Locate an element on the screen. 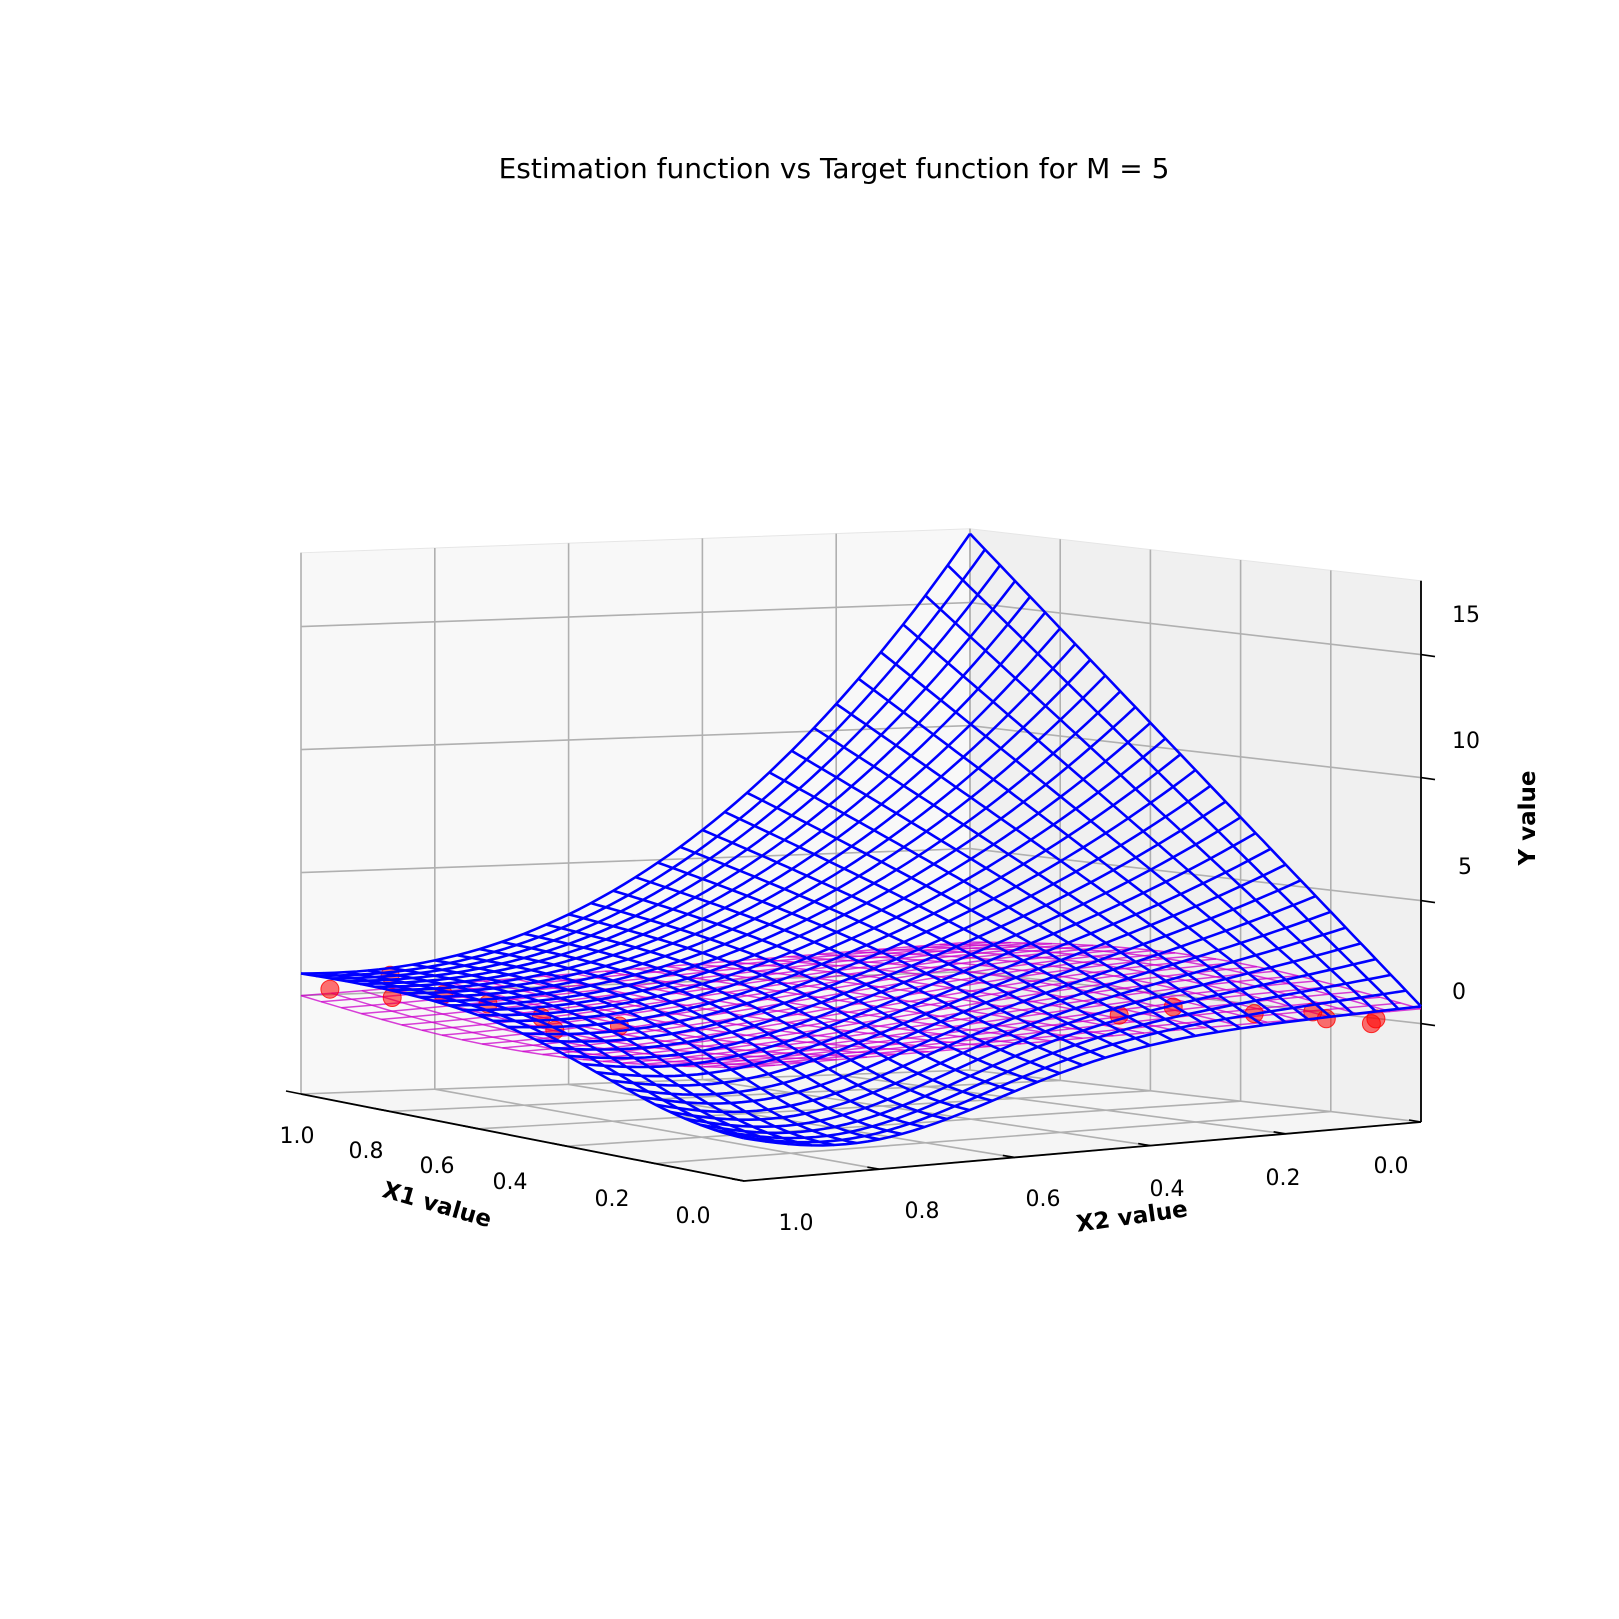 The image size is (1619, 1619). x-tick-label: 1.0 is located at coordinates (297, 1136).